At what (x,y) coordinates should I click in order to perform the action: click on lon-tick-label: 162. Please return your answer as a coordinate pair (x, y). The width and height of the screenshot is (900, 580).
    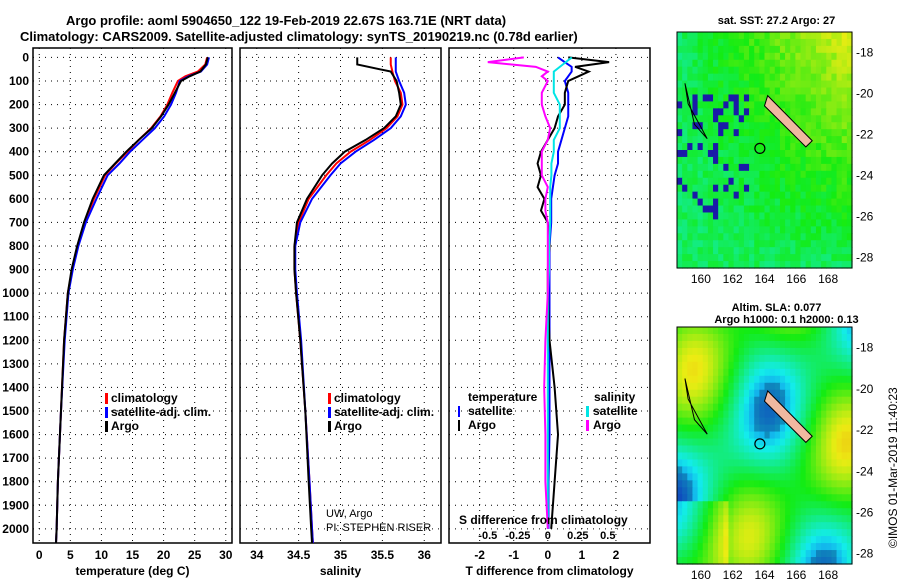
    Looking at the image, I should click on (733, 279).